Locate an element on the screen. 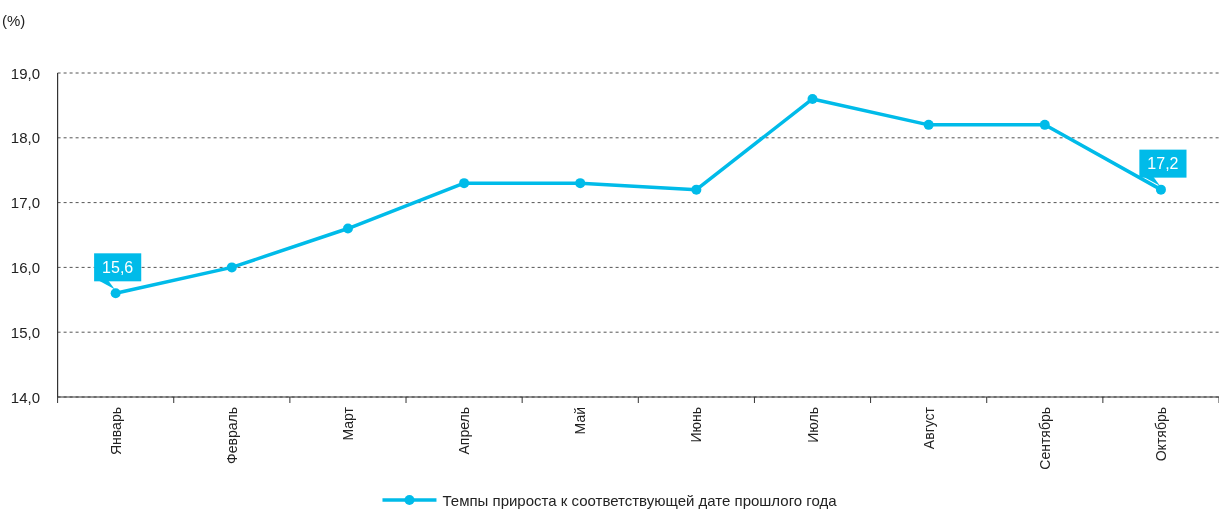 This screenshot has width=1219, height=510. x-tick-label: Октябрь is located at coordinates (1160, 434).